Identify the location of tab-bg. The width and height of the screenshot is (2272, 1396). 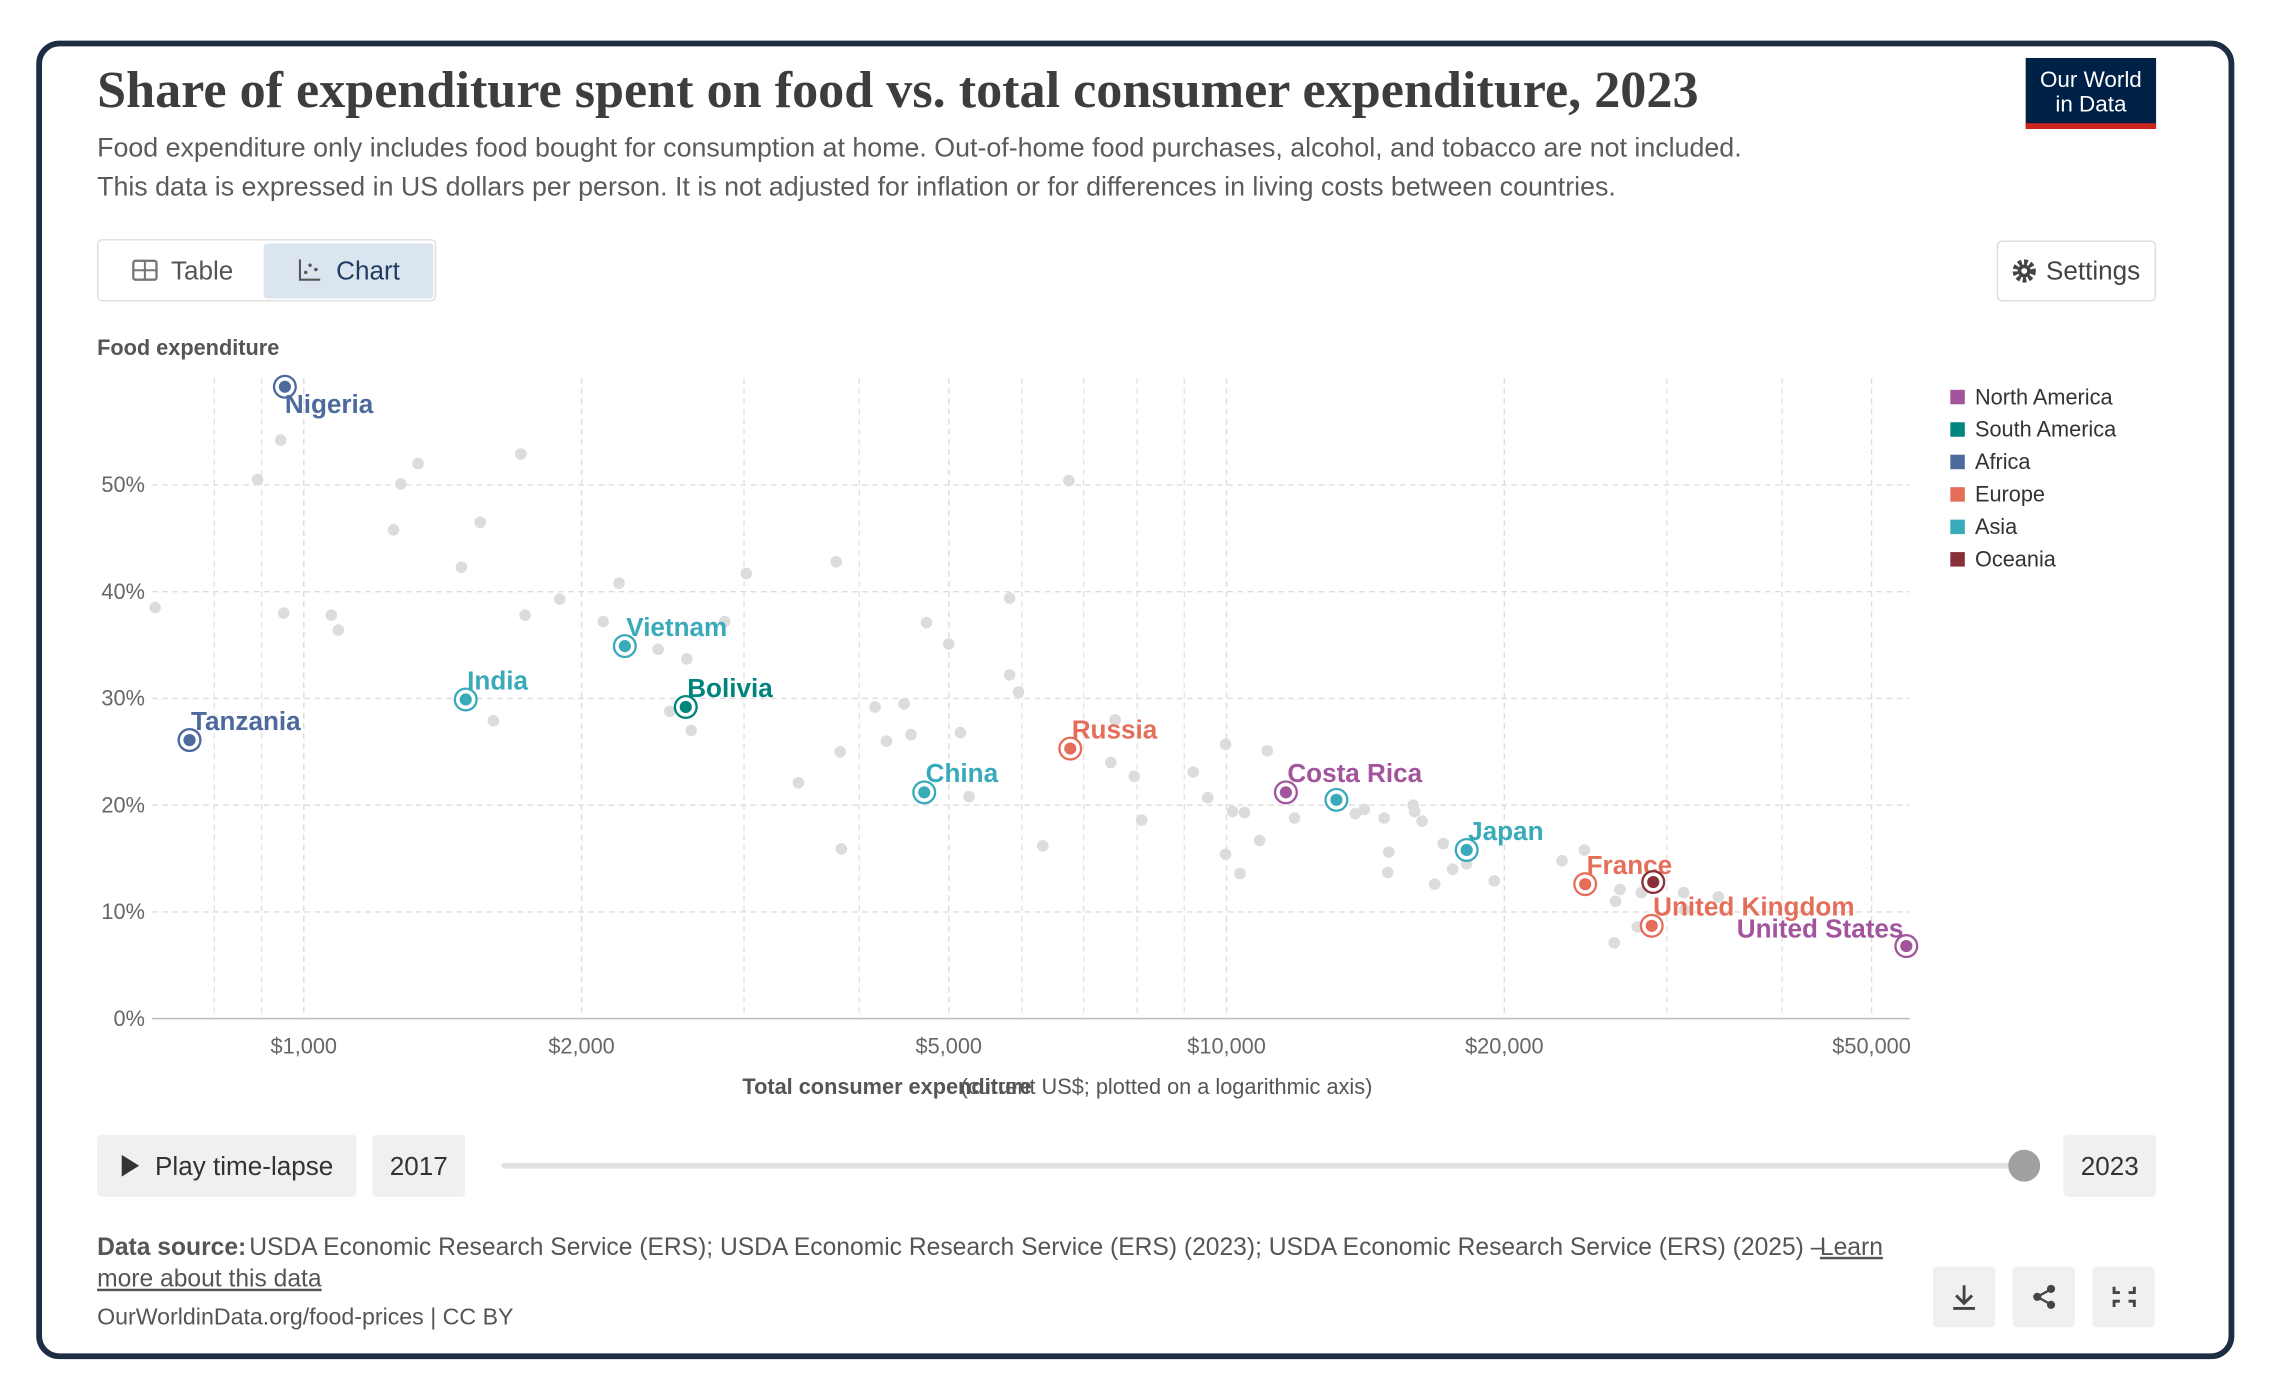
(348, 271).